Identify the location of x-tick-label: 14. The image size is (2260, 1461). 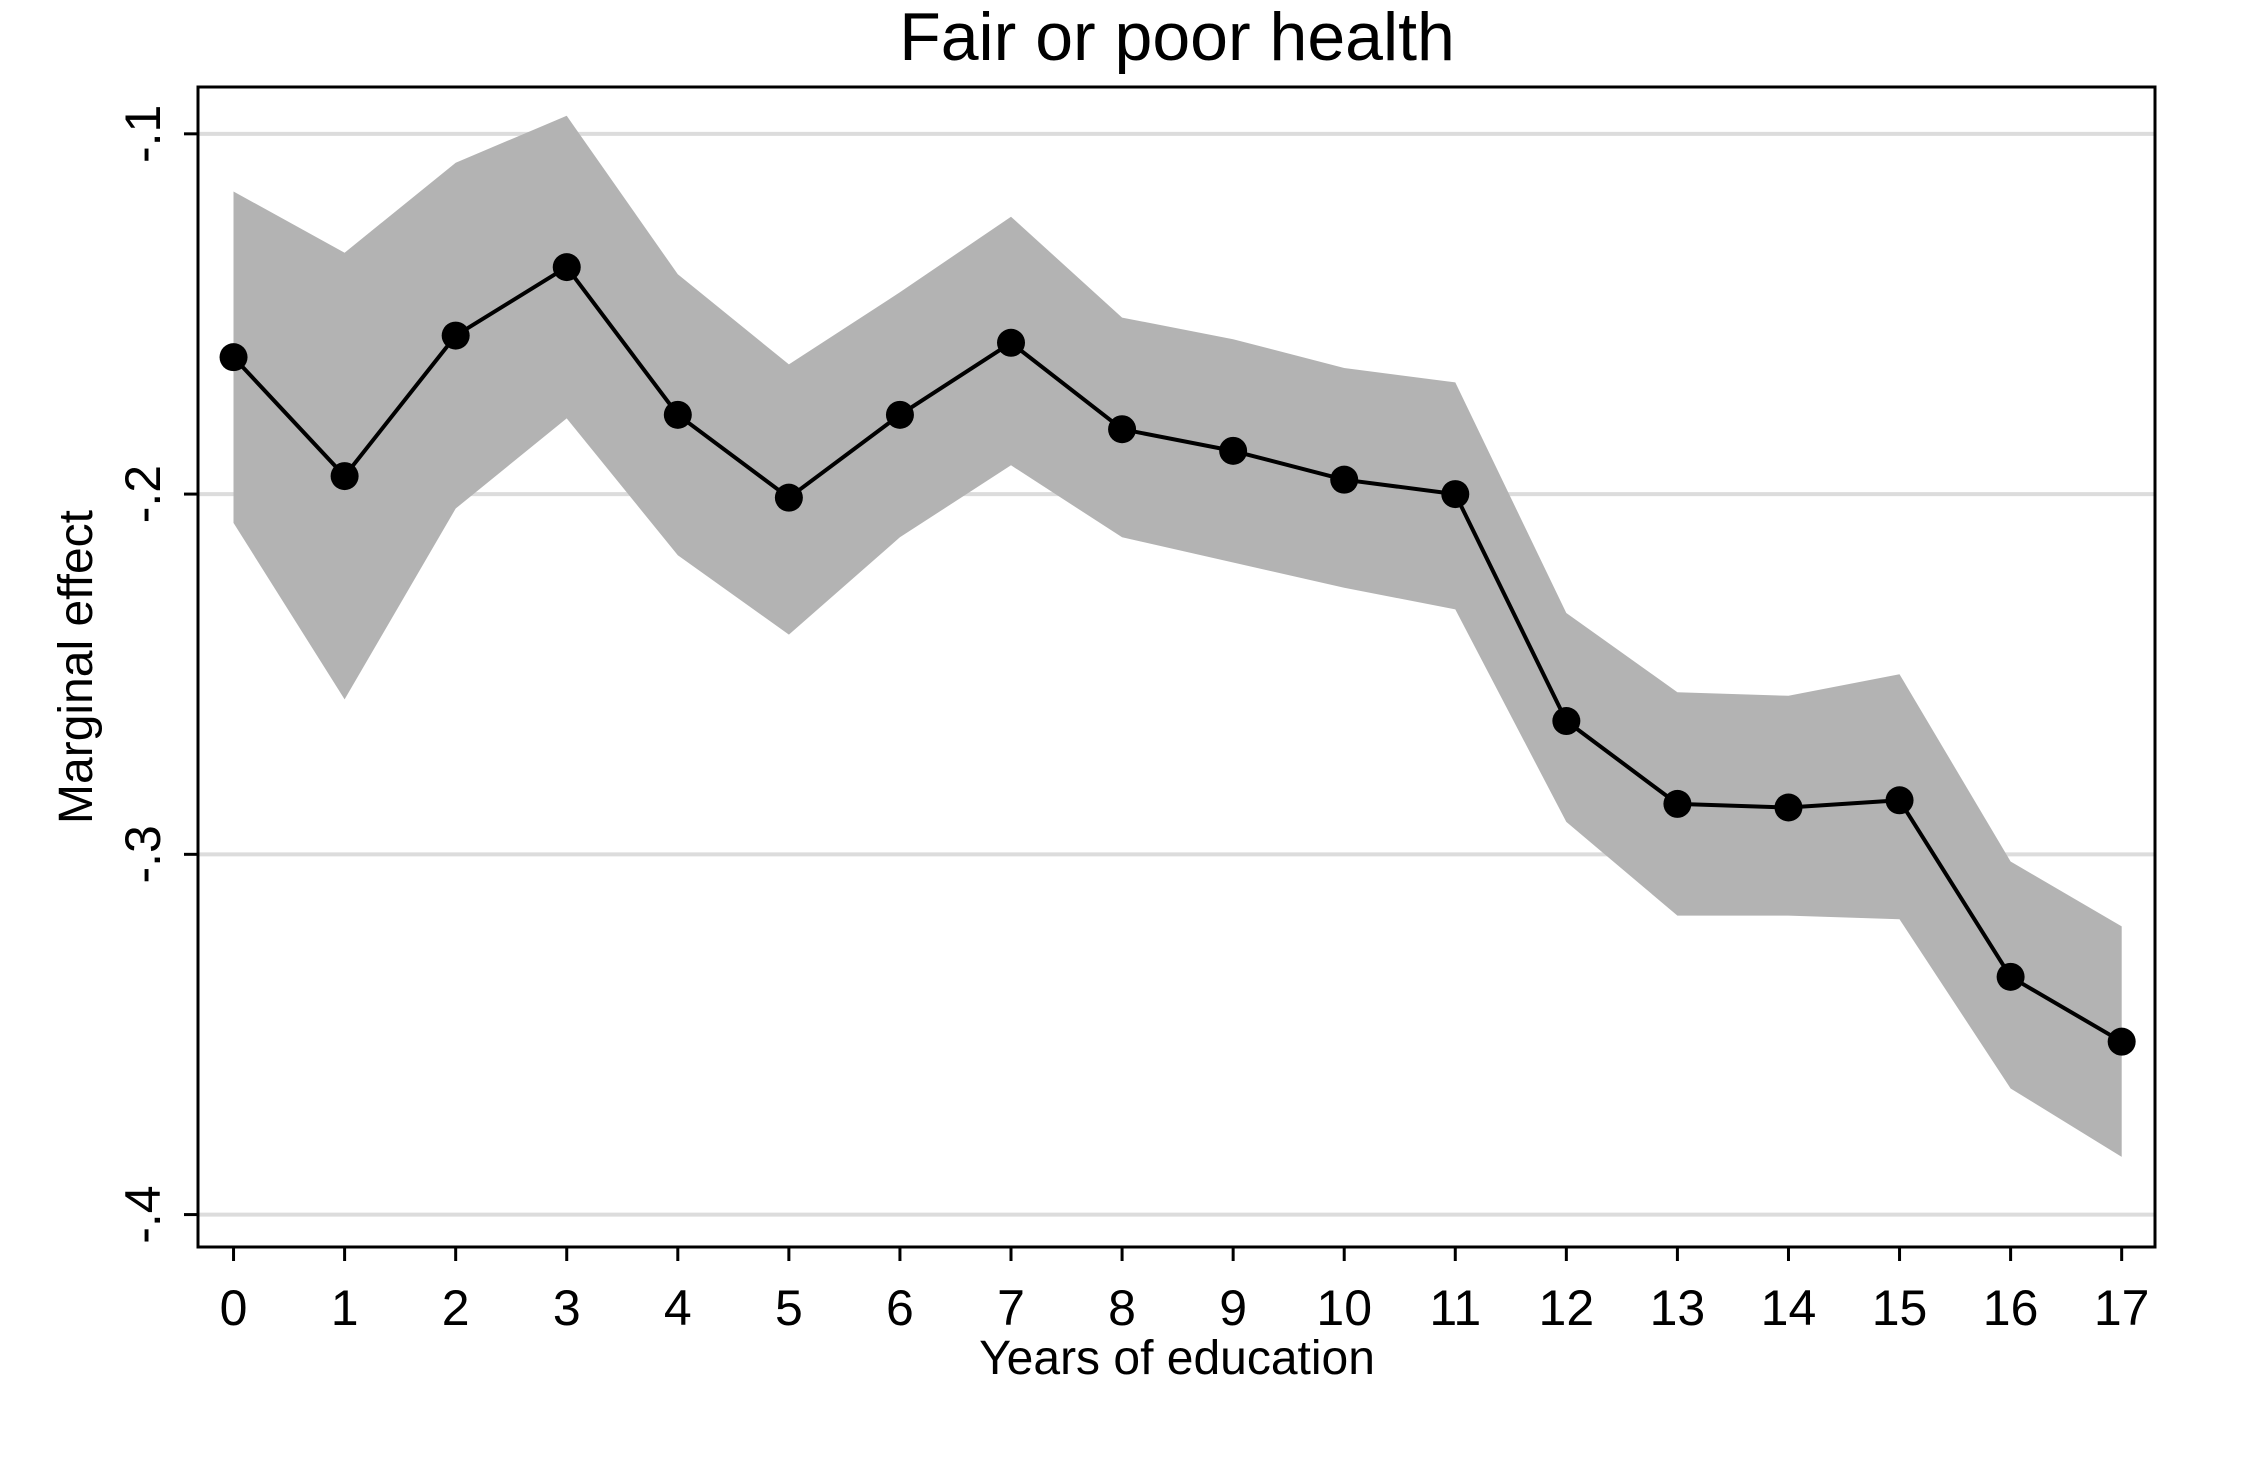
(1789, 1308).